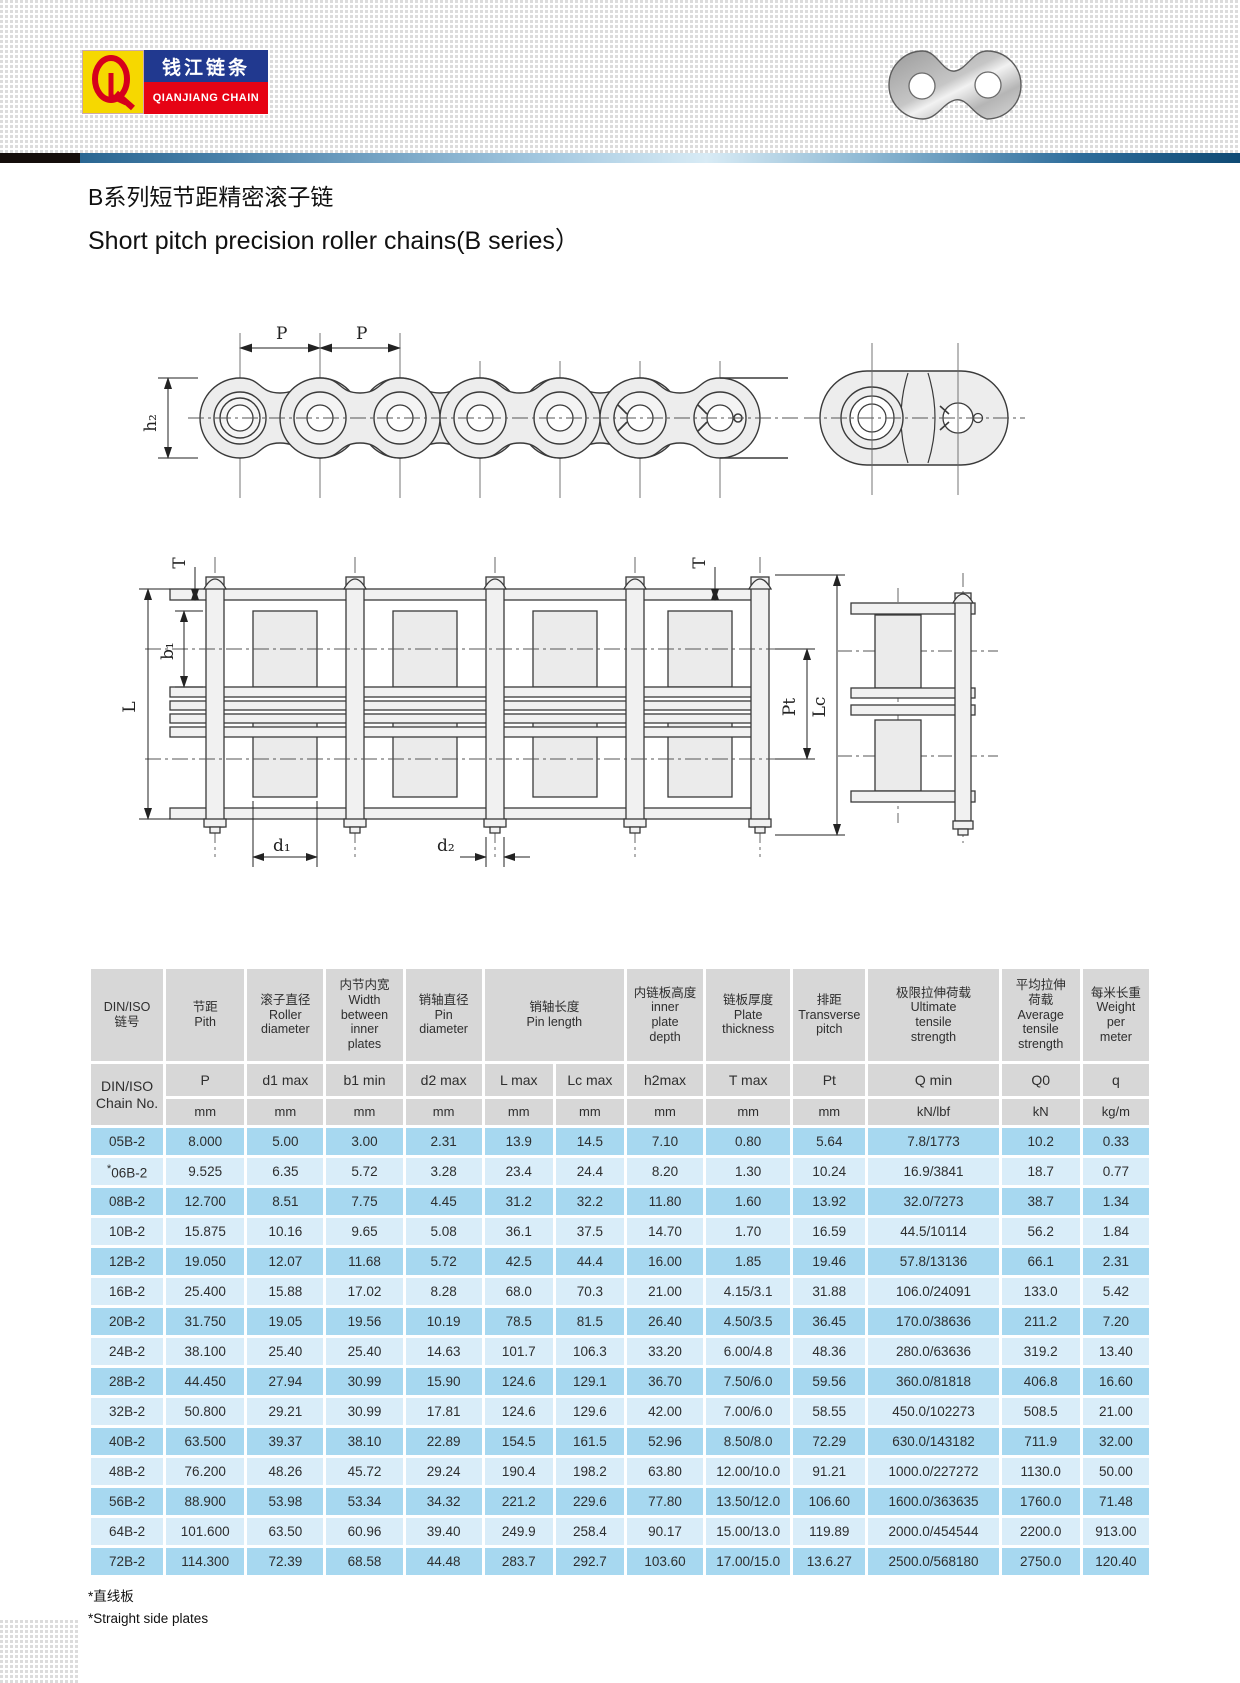 Image resolution: width=1240 pixels, height=1683 pixels. Describe the element at coordinates (1115, 1561) in the screenshot. I see `table-cell: 120.40` at that location.